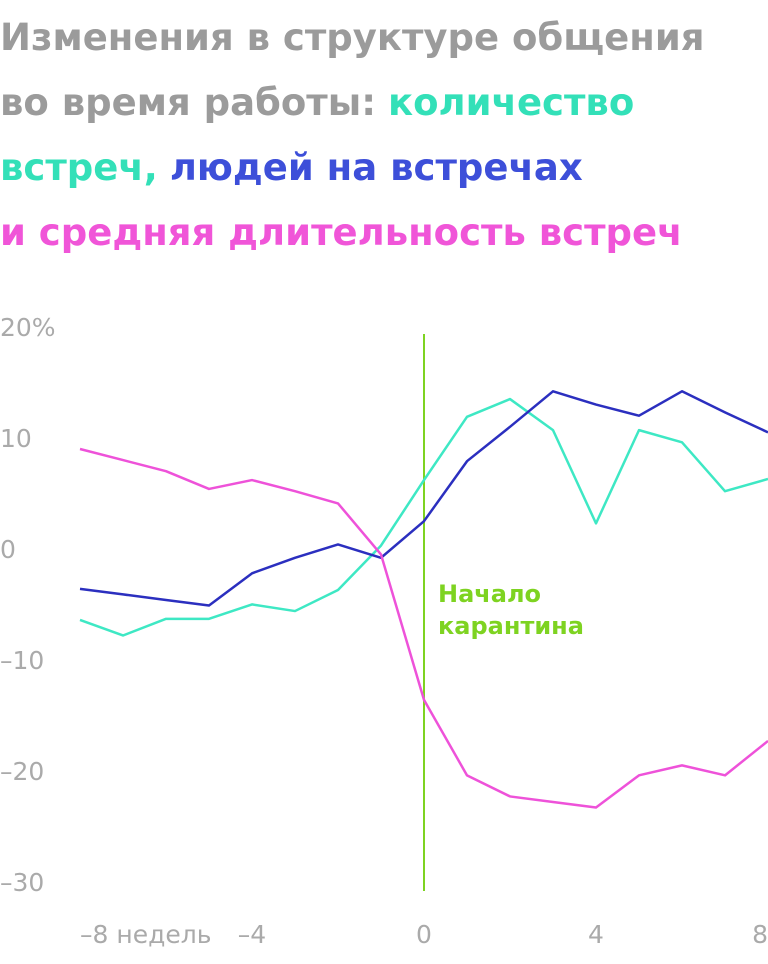 The height and width of the screenshot is (964, 768). What do you see at coordinates (252, 934) in the screenshot?
I see `x-tick-label: –4` at bounding box center [252, 934].